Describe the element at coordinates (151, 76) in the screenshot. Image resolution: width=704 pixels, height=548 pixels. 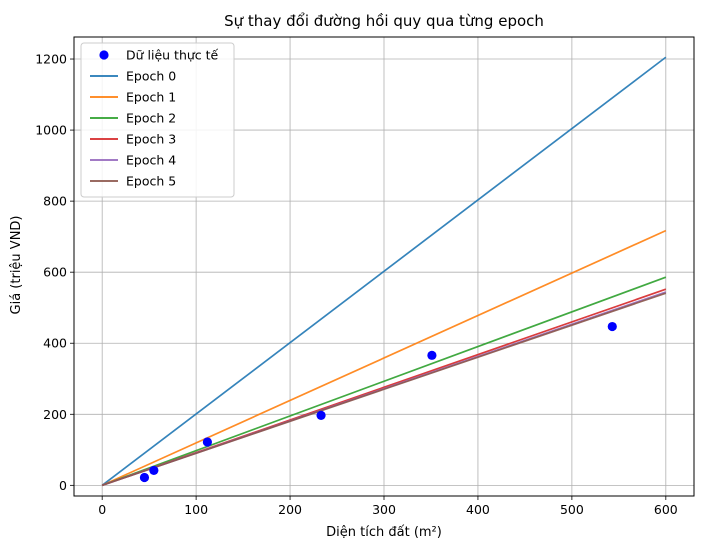
I see `legend-label-epoch-0: Epoch 0` at that location.